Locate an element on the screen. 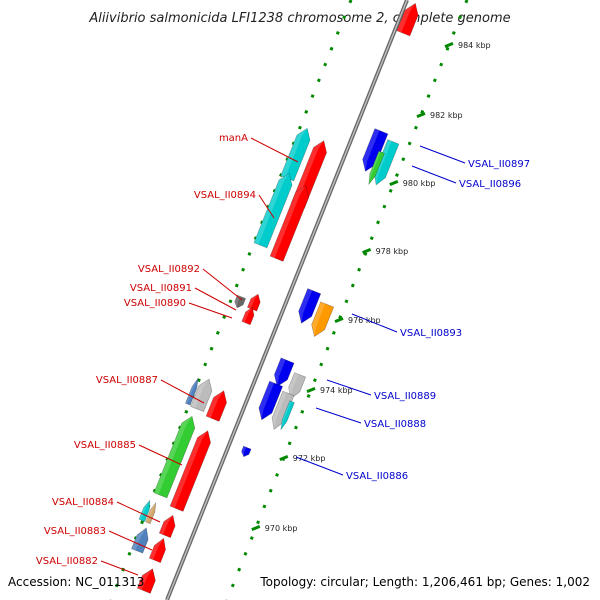 The image size is (600, 600). gene-vsal-ii0887-gray is located at coordinates (201, 395).